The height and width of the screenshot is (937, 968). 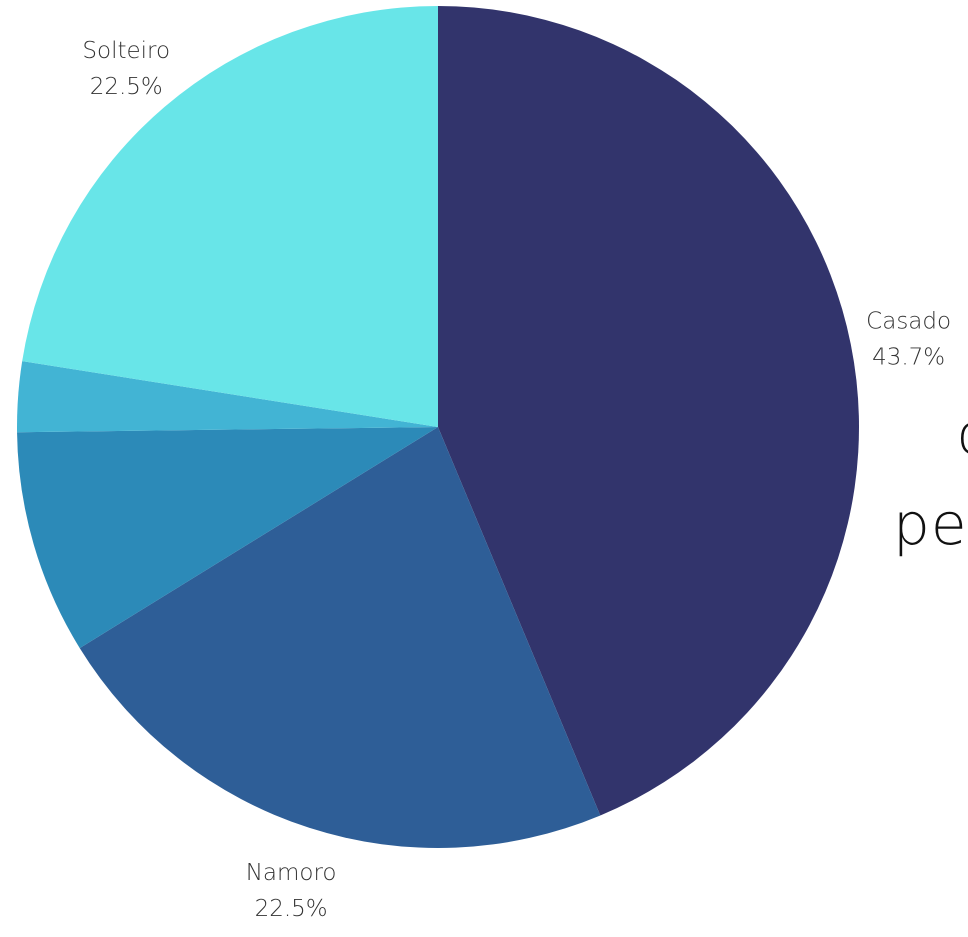 What do you see at coordinates (930, 524) in the screenshot?
I see `cropped-side-text-line-2: pe` at bounding box center [930, 524].